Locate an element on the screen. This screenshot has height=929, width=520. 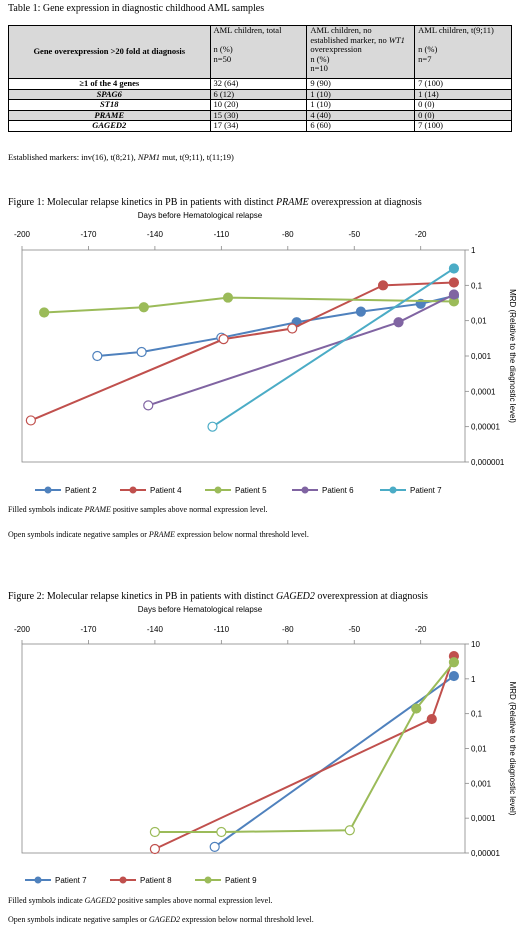
header-n: n=10 is located at coordinates (319, 68).